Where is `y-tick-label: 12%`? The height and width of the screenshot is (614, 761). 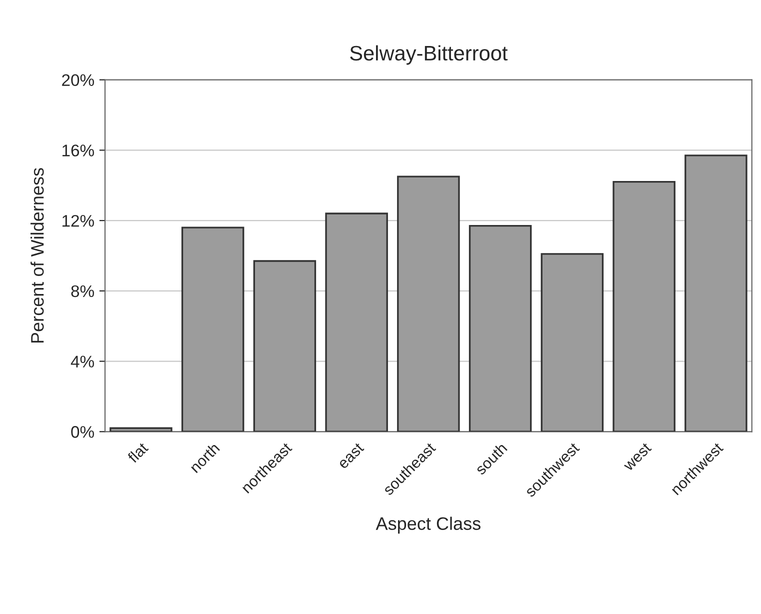
y-tick-label: 12% is located at coordinates (78, 220).